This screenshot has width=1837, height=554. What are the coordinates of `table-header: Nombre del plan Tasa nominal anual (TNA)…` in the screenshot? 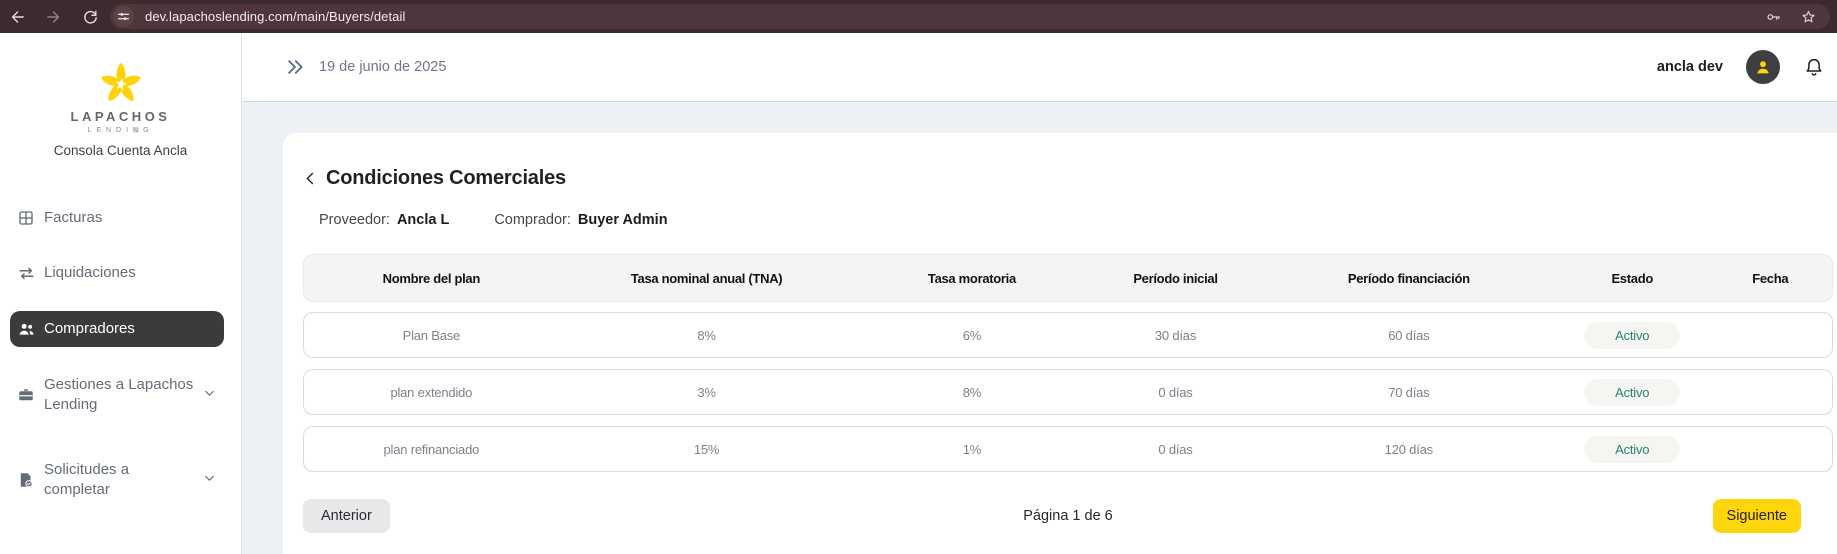 It's located at (1068, 278).